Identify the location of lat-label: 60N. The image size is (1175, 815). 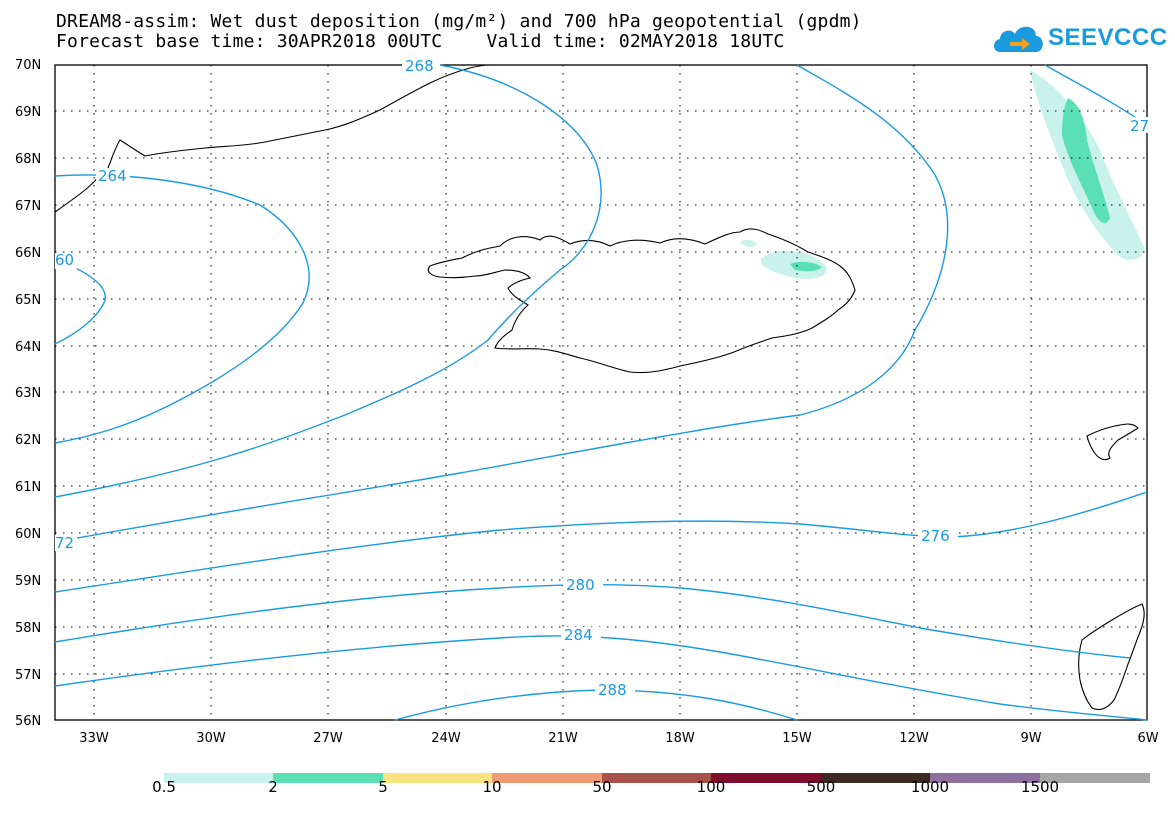
(28, 534).